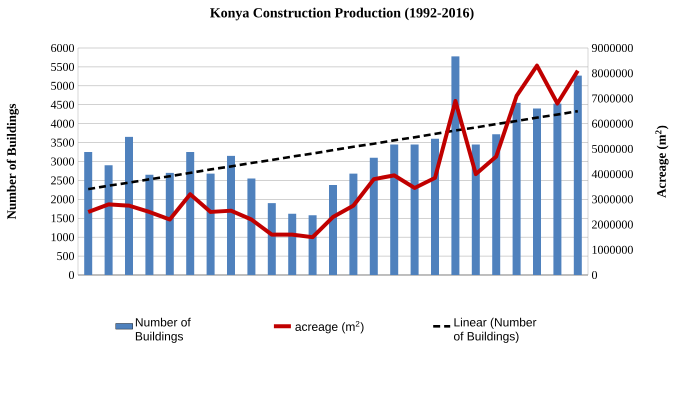 Image resolution: width=685 pixels, height=395 pixels. Describe the element at coordinates (595, 275) in the screenshot. I see `y2-tick-label: 0` at that location.